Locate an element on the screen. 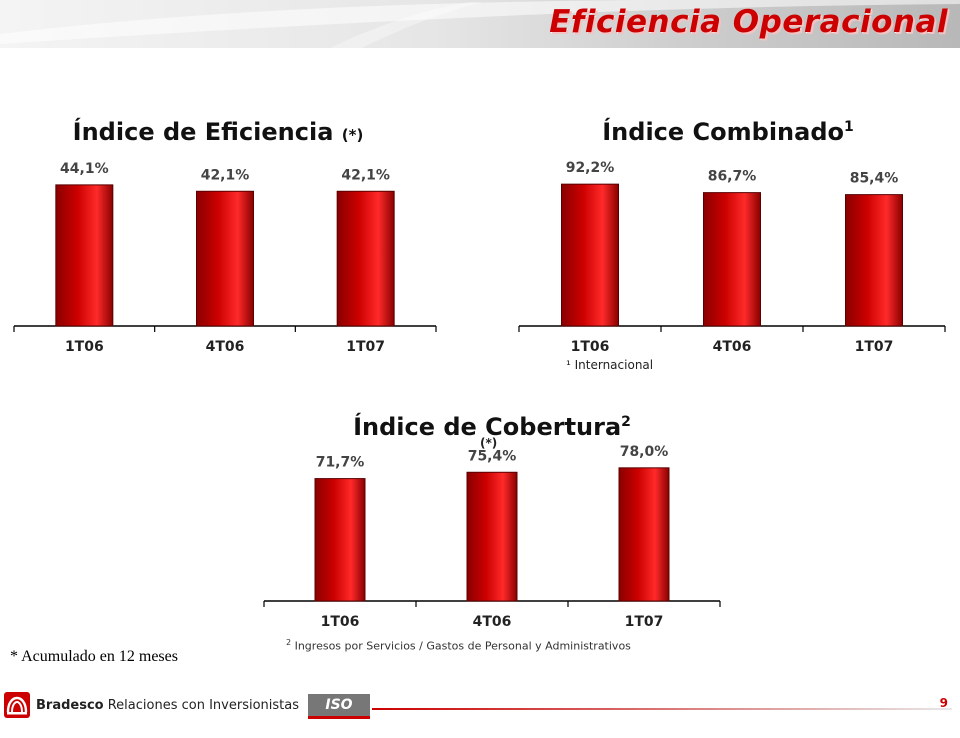 The width and height of the screenshot is (960, 738). bradesco-tree-icon is located at coordinates (17, 705).